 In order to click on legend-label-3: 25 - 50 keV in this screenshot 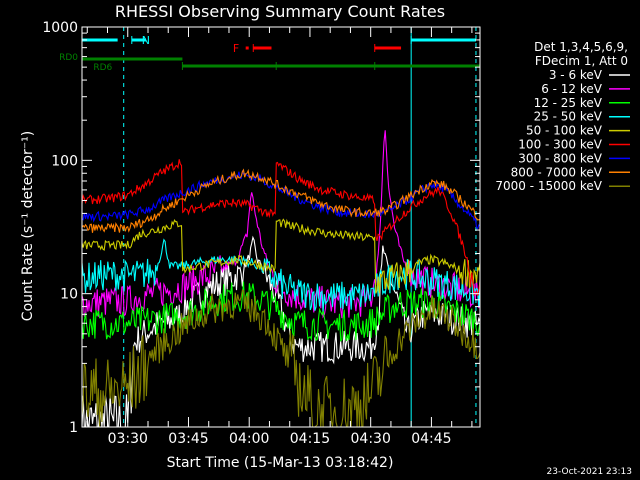, I will do `click(568, 117)`.